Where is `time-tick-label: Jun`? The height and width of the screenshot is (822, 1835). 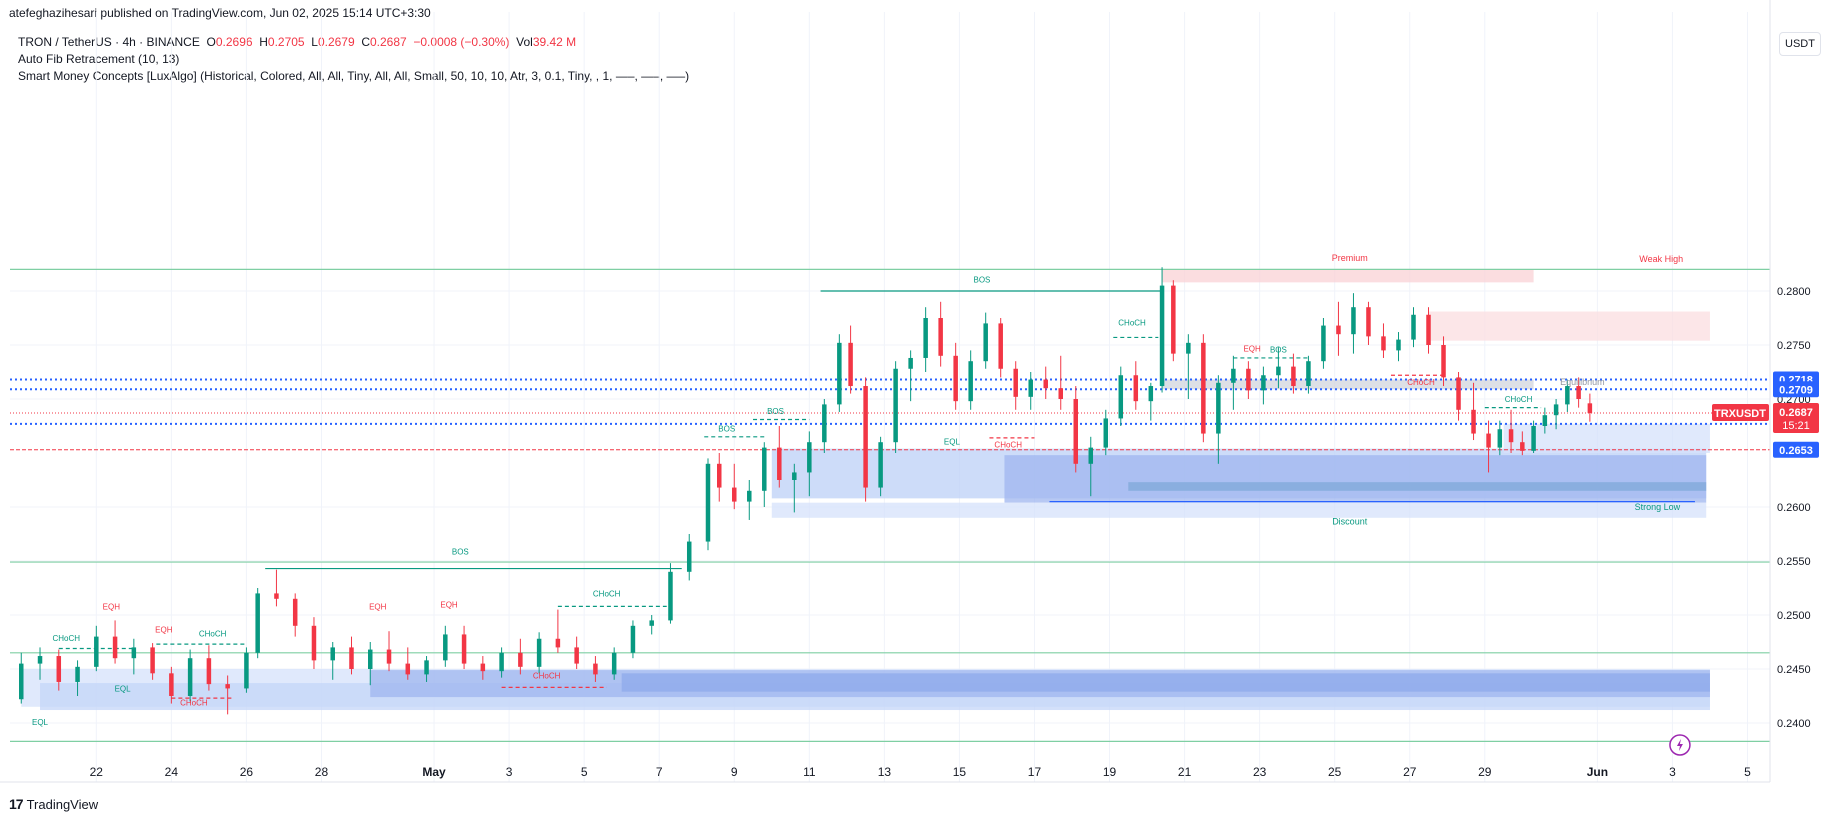
time-tick-label: Jun is located at coordinates (1597, 772).